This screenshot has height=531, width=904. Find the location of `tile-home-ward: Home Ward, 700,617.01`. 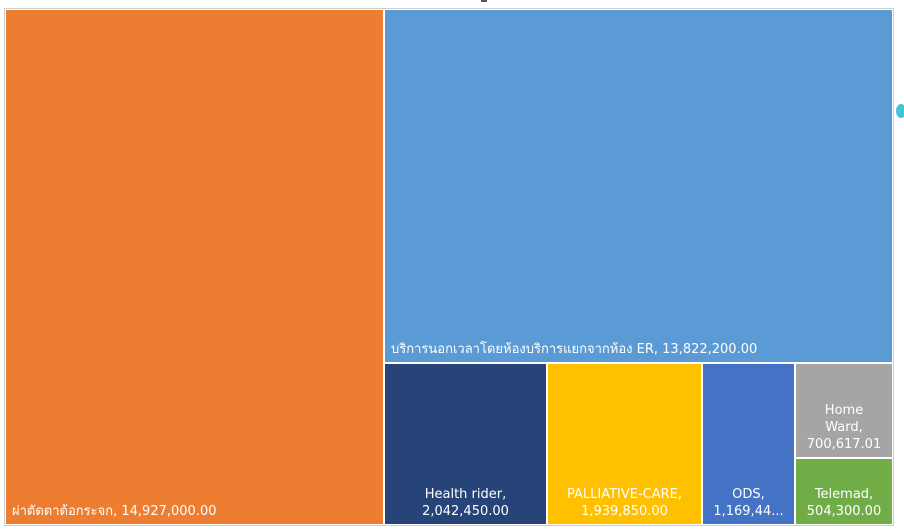

tile-home-ward: Home Ward, 700,617.01 is located at coordinates (844, 410).